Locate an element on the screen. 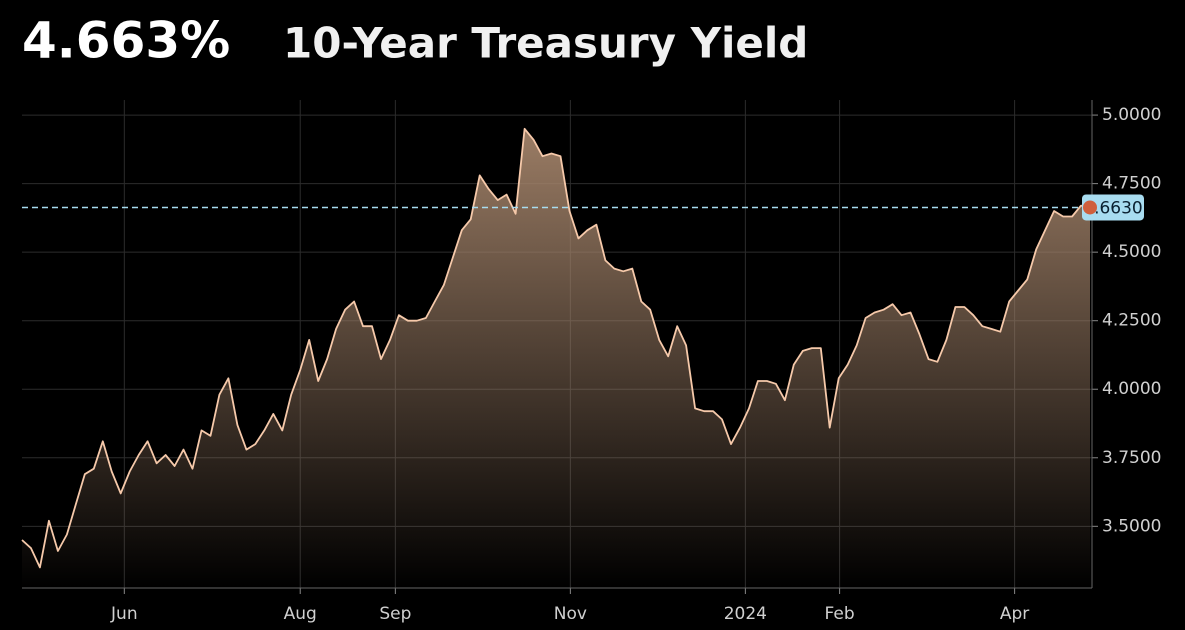 This screenshot has width=1185, height=630. last-point is located at coordinates (1090, 207).